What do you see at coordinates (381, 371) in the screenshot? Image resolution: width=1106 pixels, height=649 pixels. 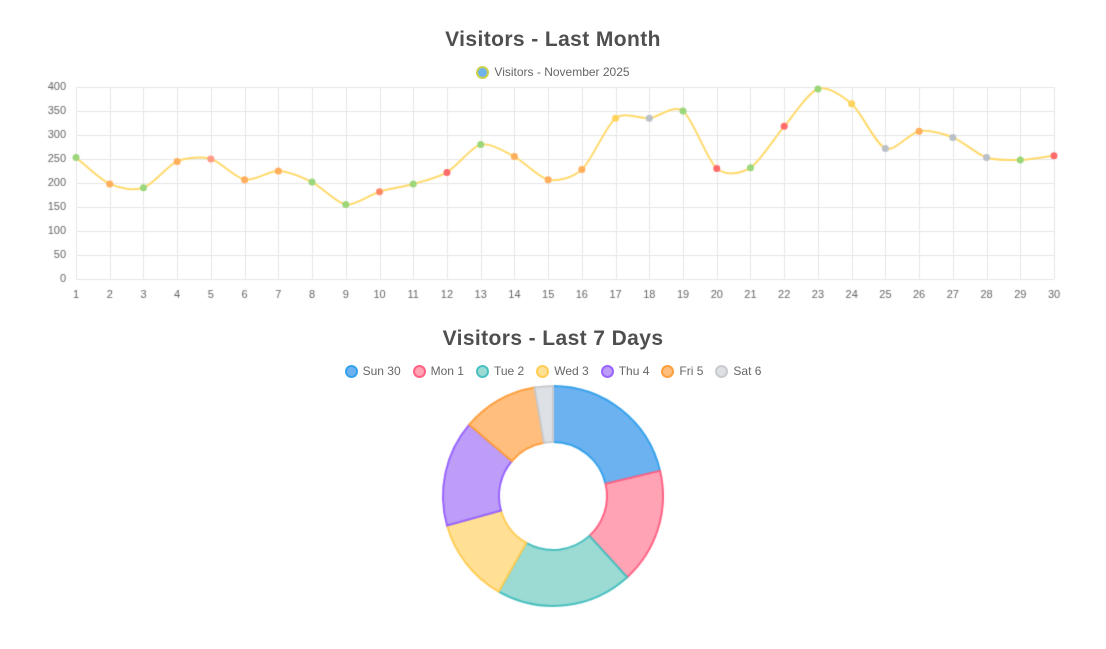 I see `legend-label: Sun 30` at bounding box center [381, 371].